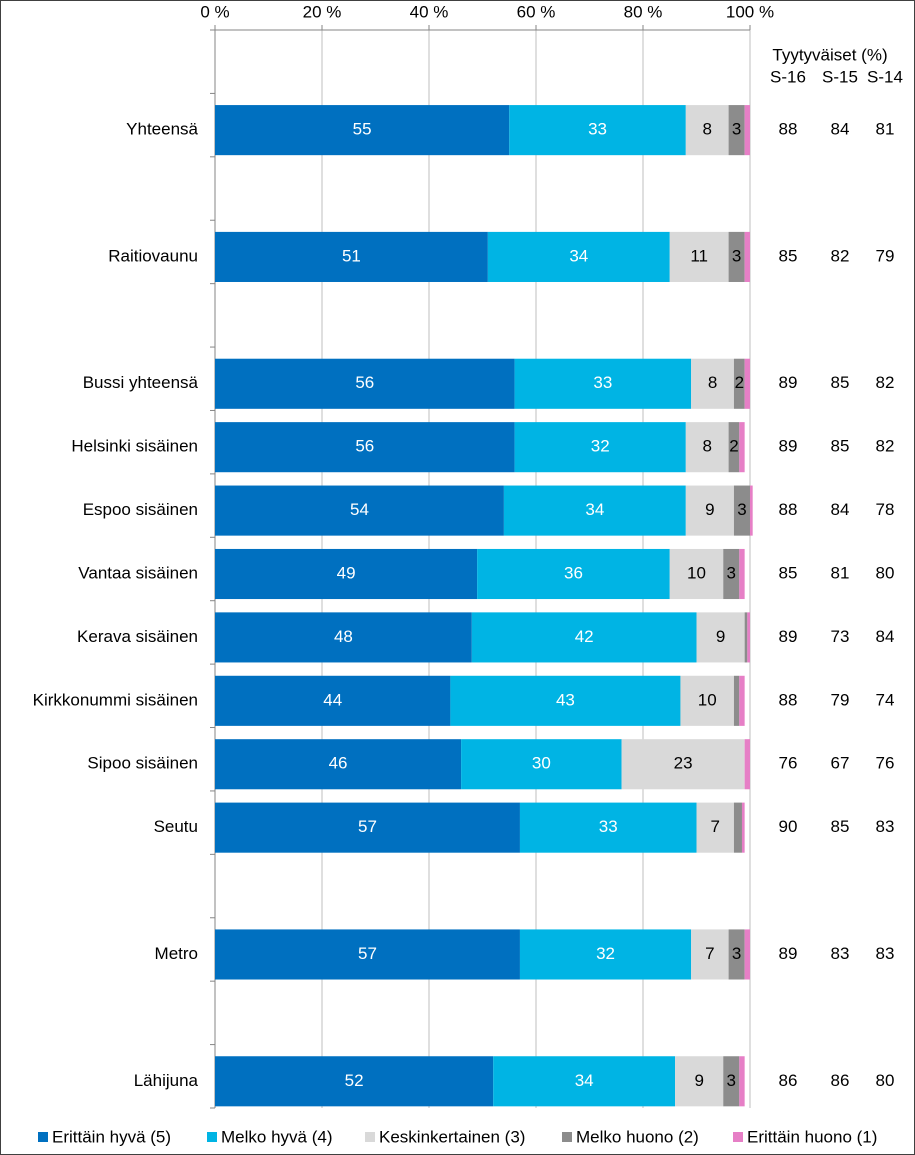  What do you see at coordinates (643, 11) in the screenshot?
I see `x-tick-label: 80 %` at bounding box center [643, 11].